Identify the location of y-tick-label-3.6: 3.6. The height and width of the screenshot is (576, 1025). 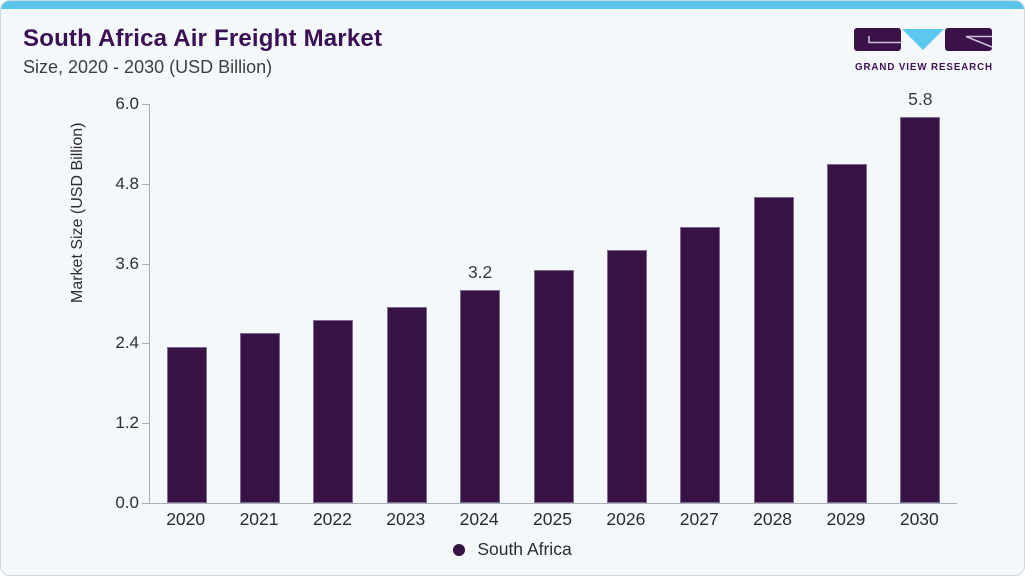
(127, 263).